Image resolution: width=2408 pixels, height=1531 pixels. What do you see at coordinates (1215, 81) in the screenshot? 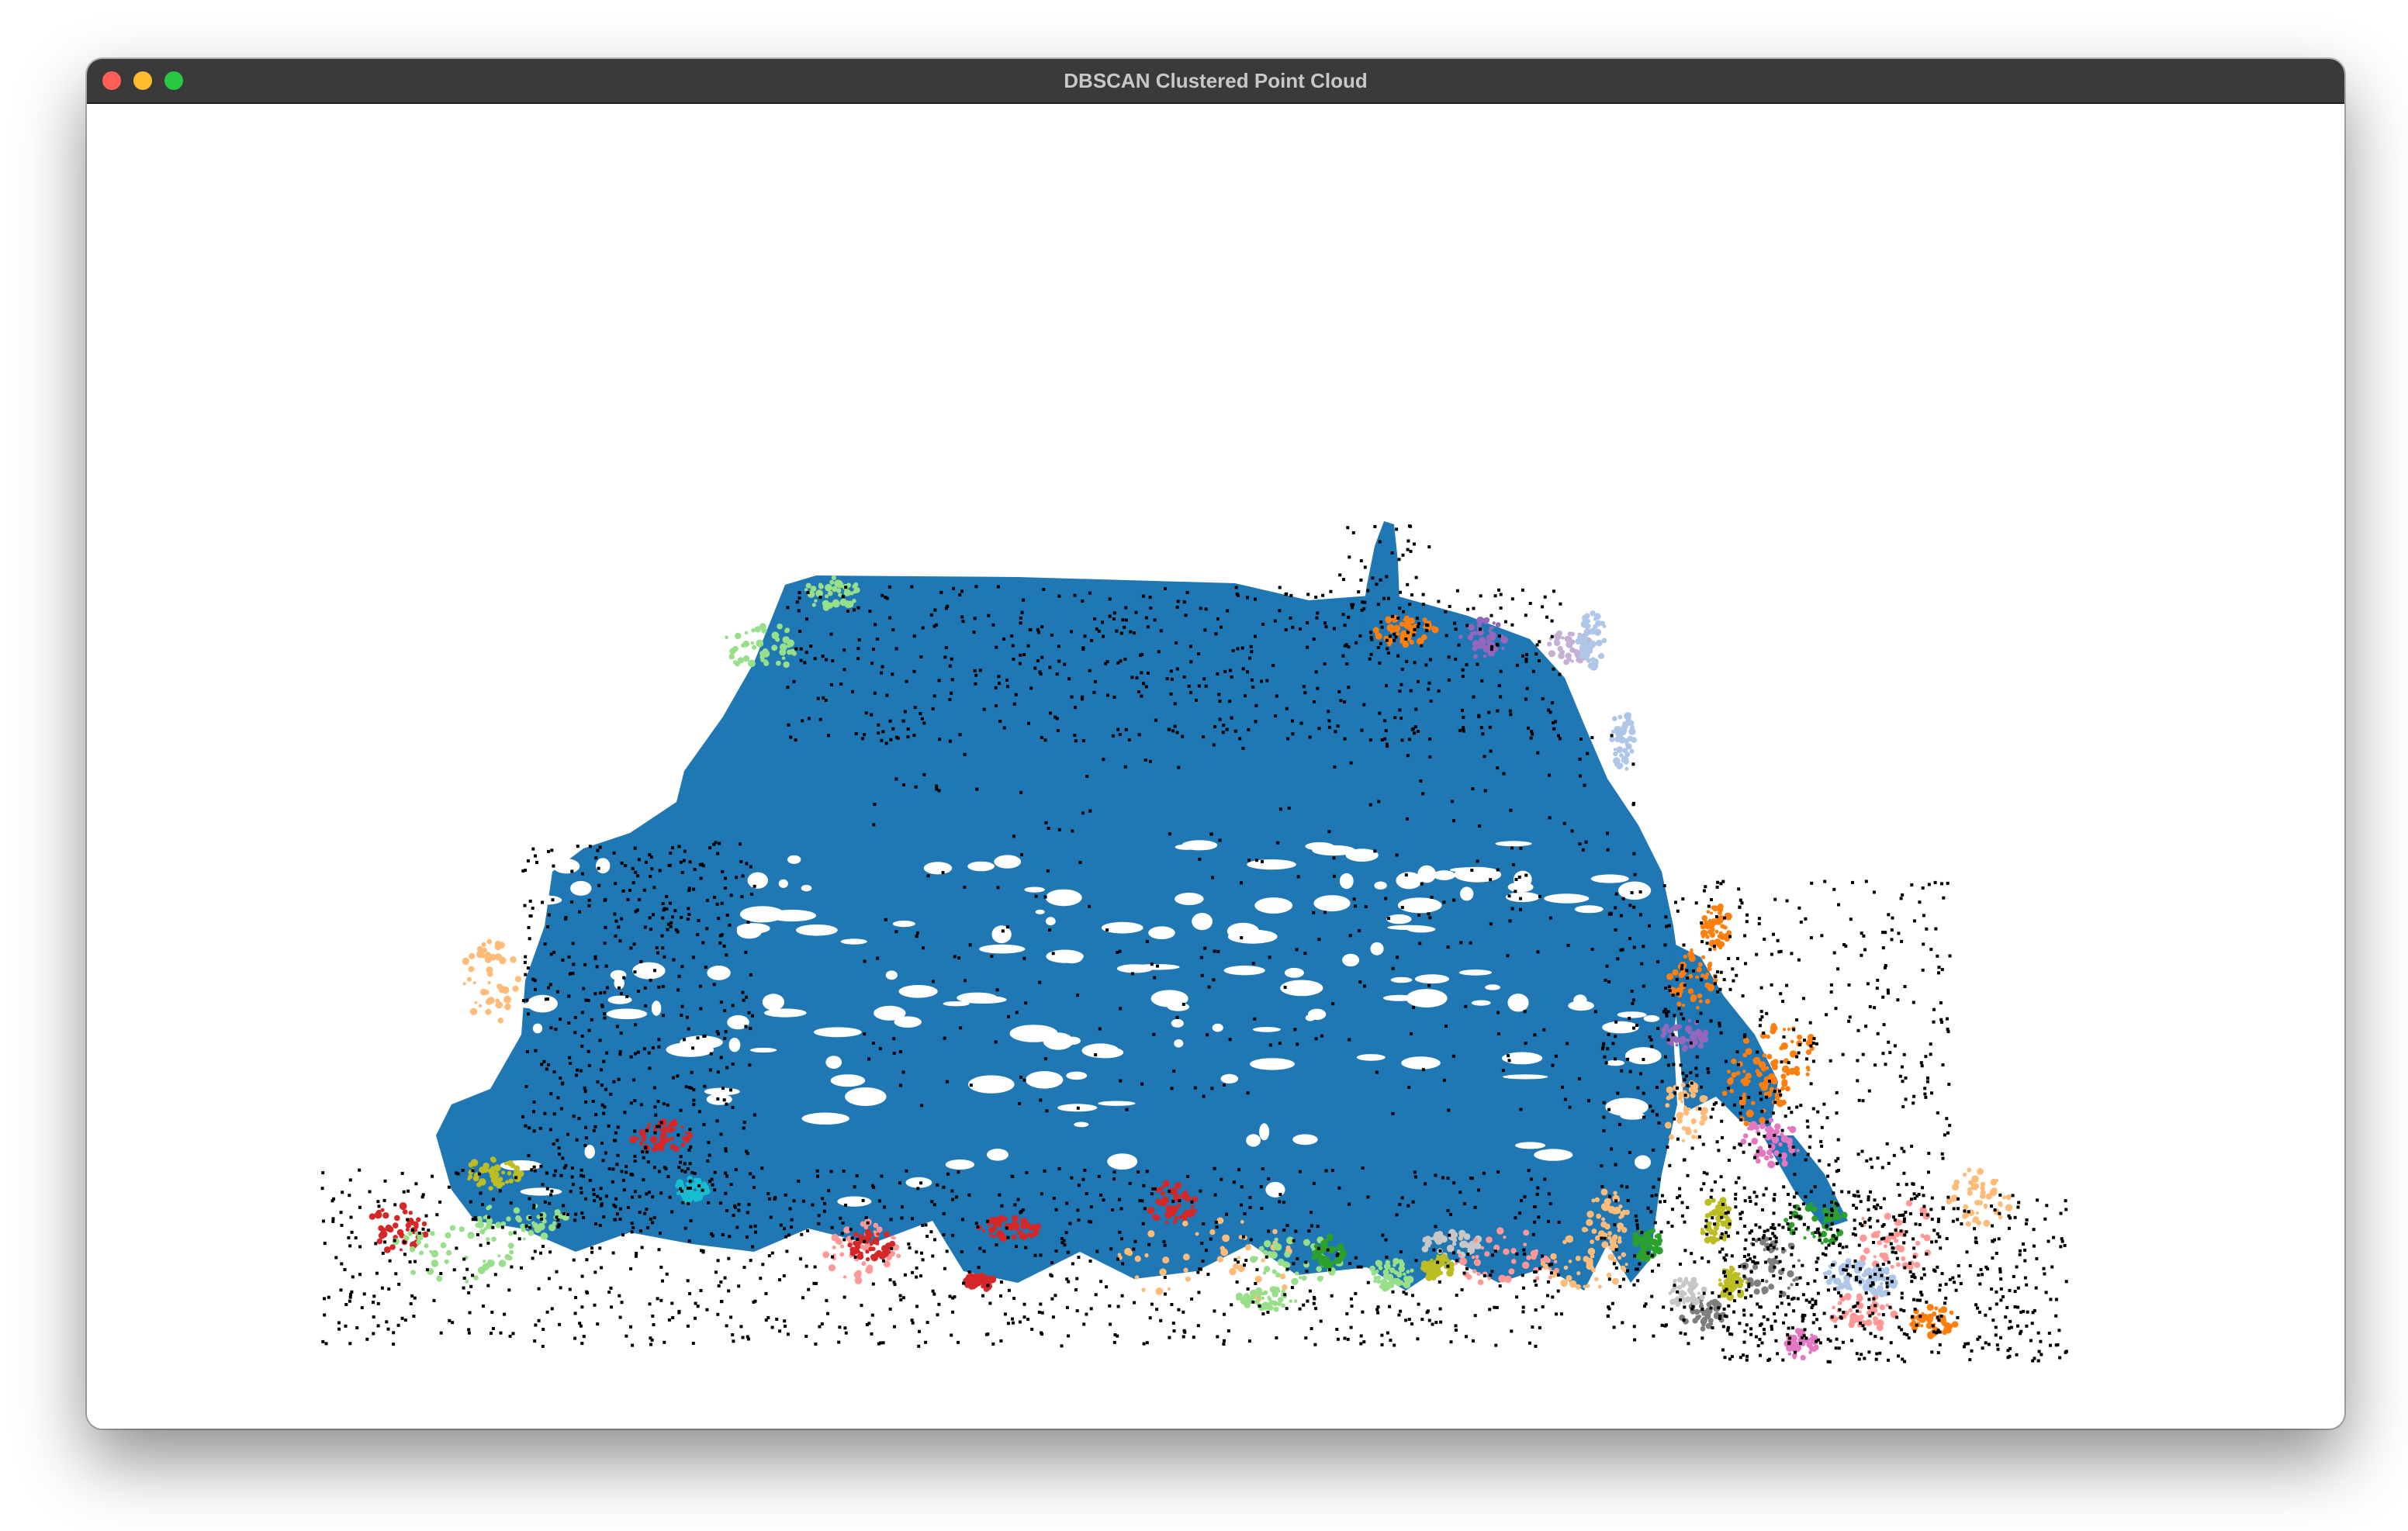
I see `title-bar: DBSCAN Clustered Point Cloud` at bounding box center [1215, 81].